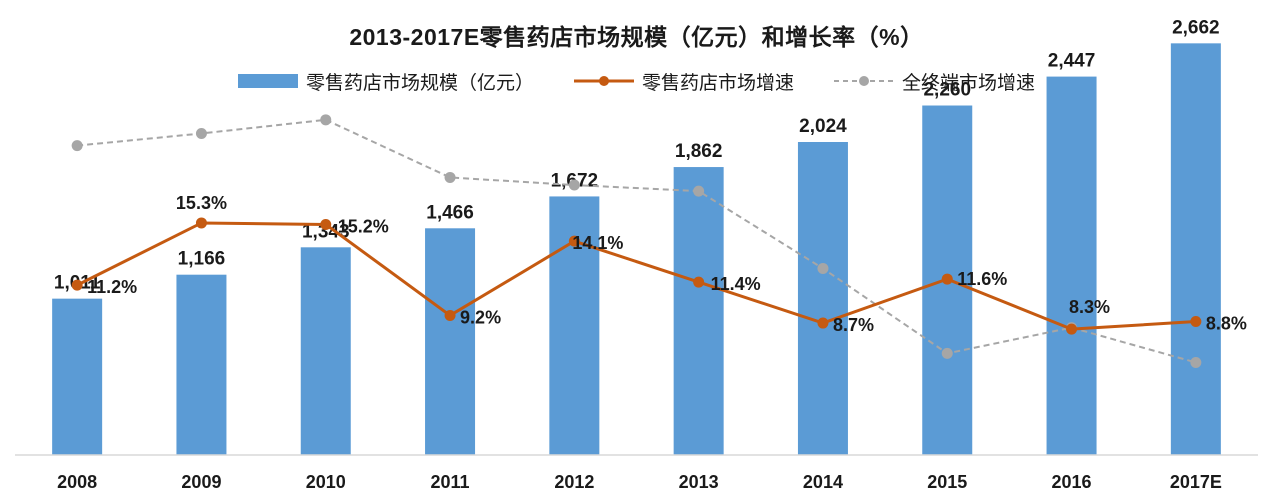  Describe the element at coordinates (947, 279) in the screenshot. I see `point-retail-2015` at that location.